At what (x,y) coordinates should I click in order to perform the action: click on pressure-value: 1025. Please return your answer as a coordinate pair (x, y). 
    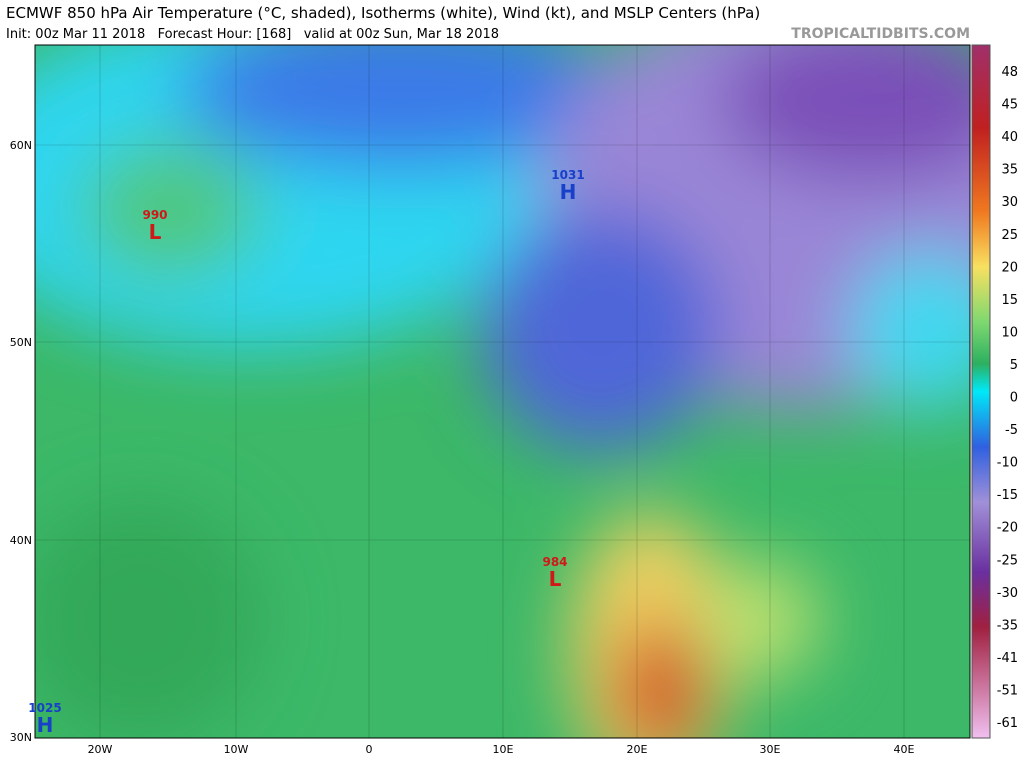
    Looking at the image, I should click on (44, 708).